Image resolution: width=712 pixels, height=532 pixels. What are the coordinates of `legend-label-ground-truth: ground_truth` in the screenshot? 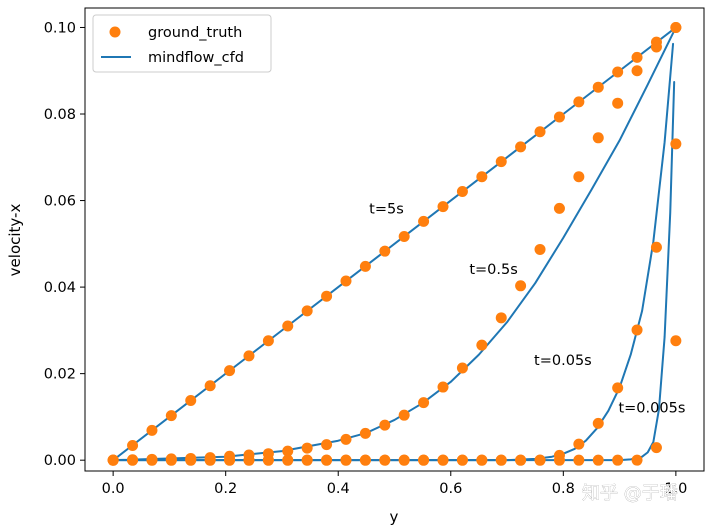 It's located at (195, 33).